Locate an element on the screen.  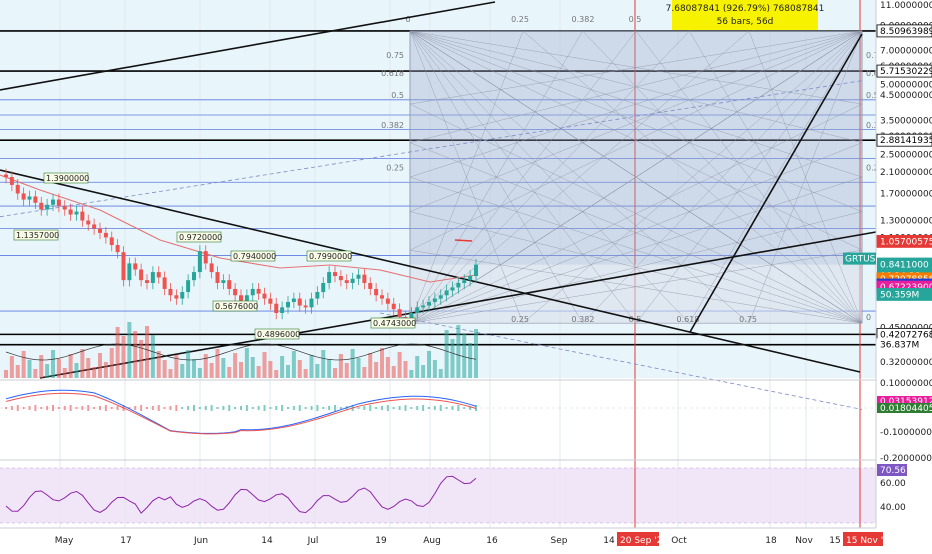
rsi-tag: 70.56 is located at coordinates (893, 471).